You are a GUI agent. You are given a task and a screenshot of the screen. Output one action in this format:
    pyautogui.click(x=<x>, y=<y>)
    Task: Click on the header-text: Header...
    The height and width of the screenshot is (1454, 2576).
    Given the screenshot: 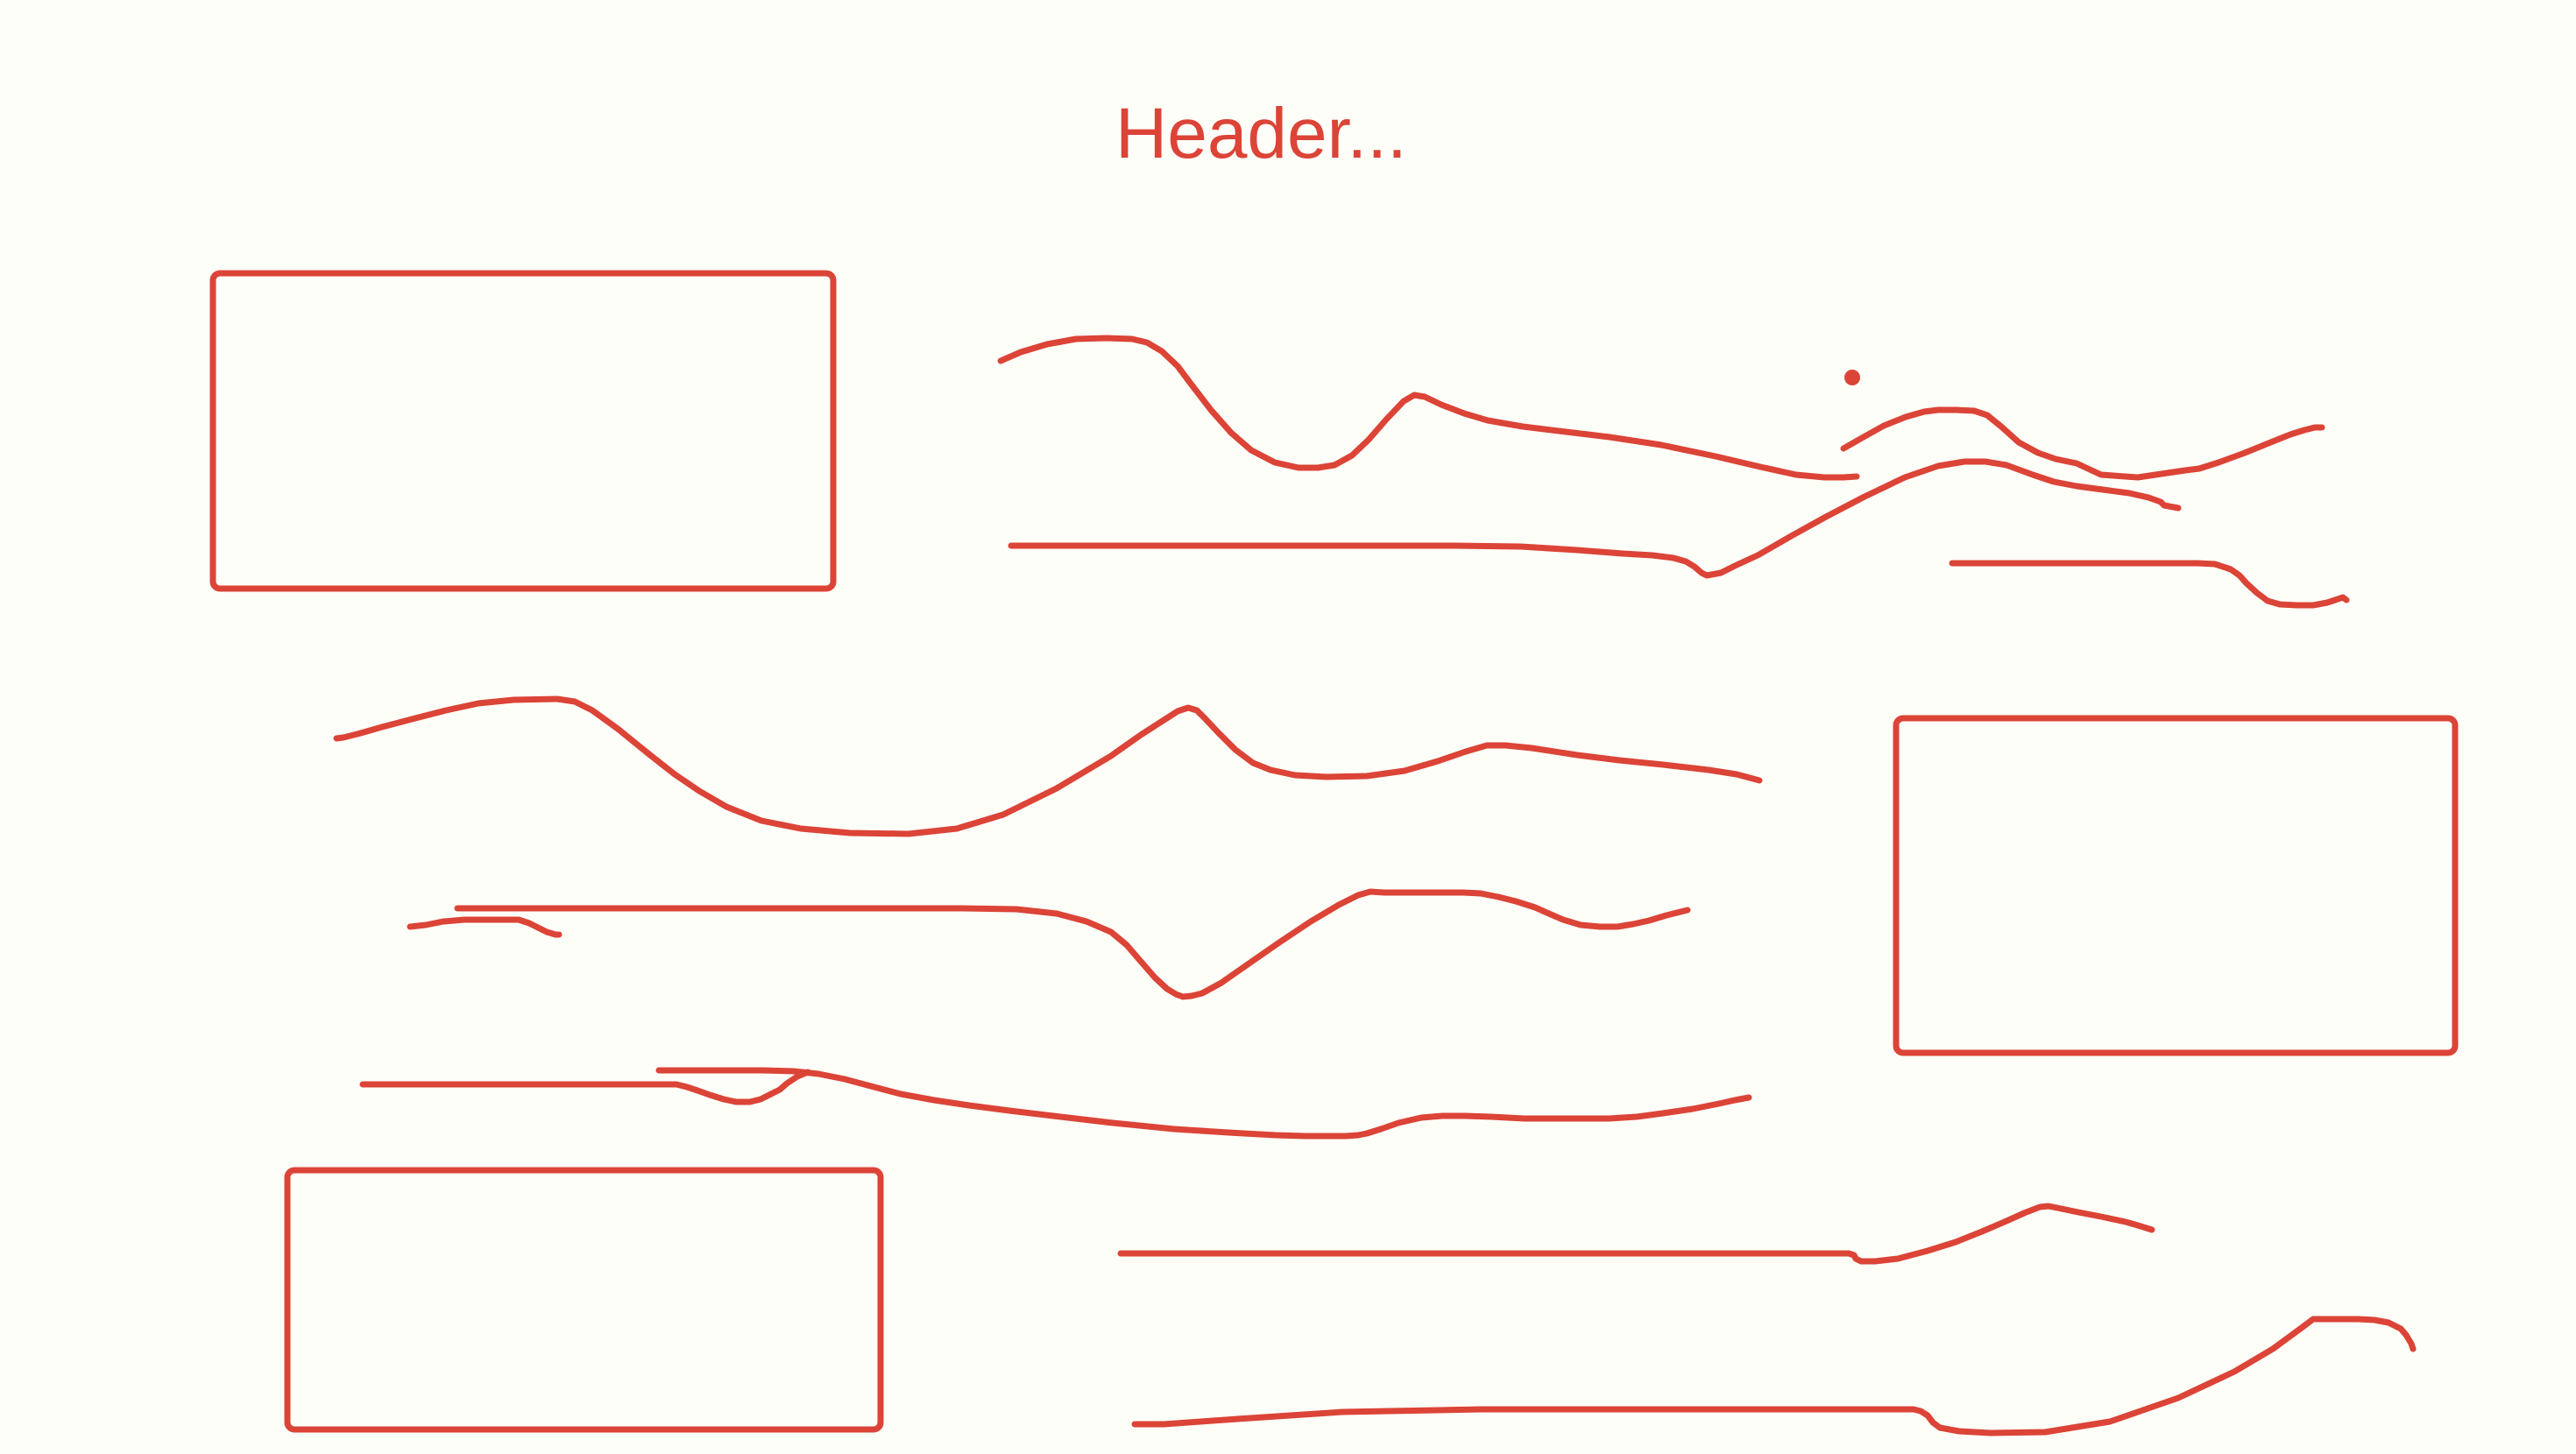 What is the action you would take?
    pyautogui.click(x=1261, y=133)
    